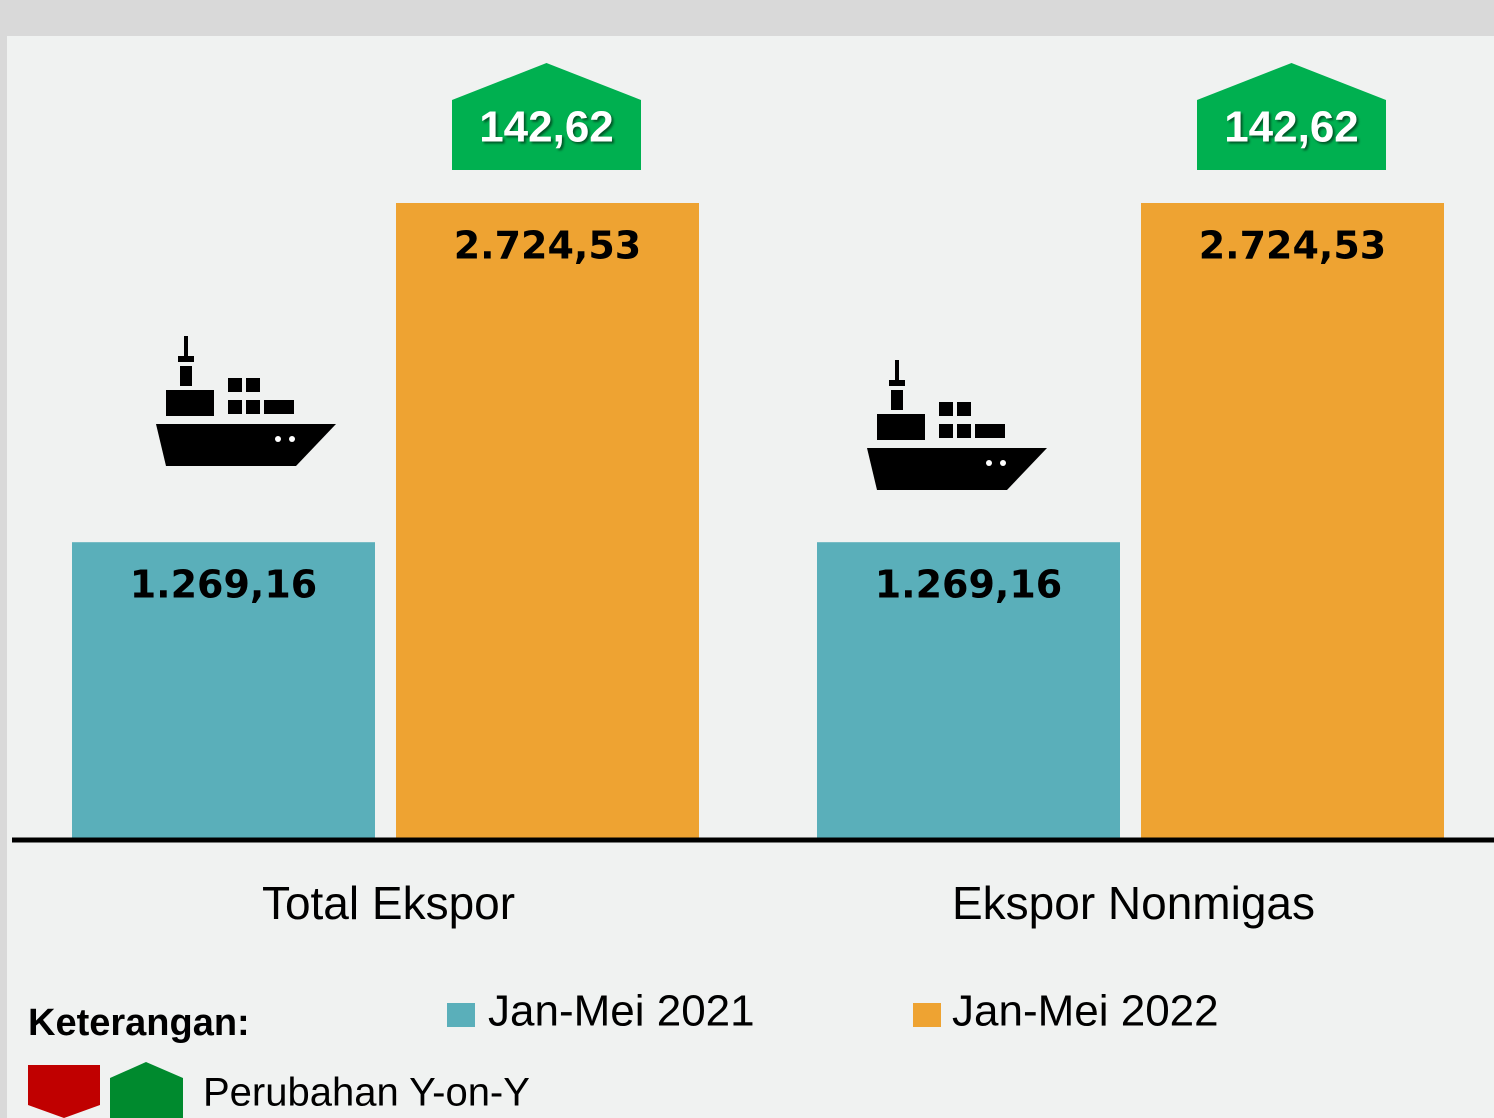 This screenshot has width=1494, height=1118. What do you see at coordinates (146, 1090) in the screenshot?
I see `up-icon` at bounding box center [146, 1090].